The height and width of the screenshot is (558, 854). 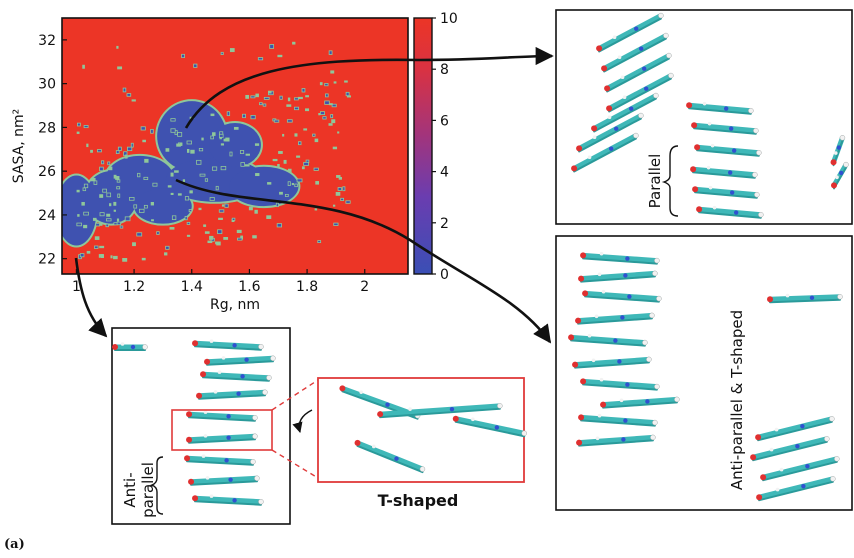 What do you see at coordinates (705, 376) in the screenshot?
I see `antiparallel-tshaped-molecule-rendering` at bounding box center [705, 376].